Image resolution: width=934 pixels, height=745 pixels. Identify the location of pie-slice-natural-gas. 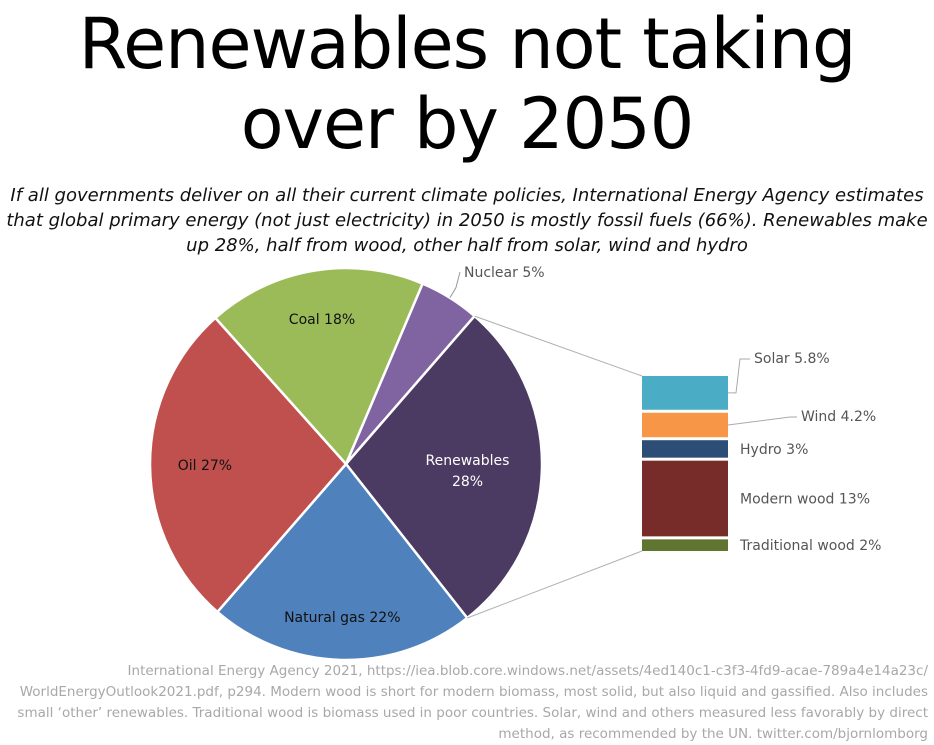
(342, 561).